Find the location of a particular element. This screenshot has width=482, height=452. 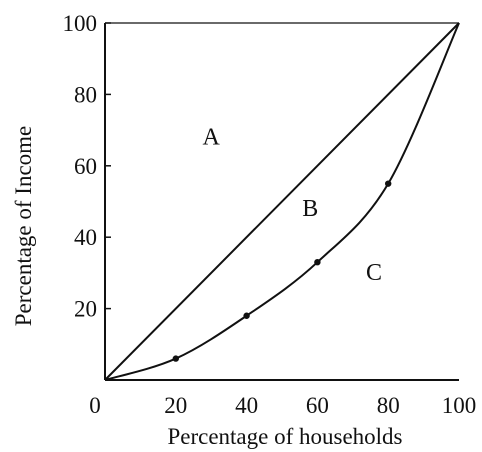

x-tick-label: 40 is located at coordinates (246, 405).